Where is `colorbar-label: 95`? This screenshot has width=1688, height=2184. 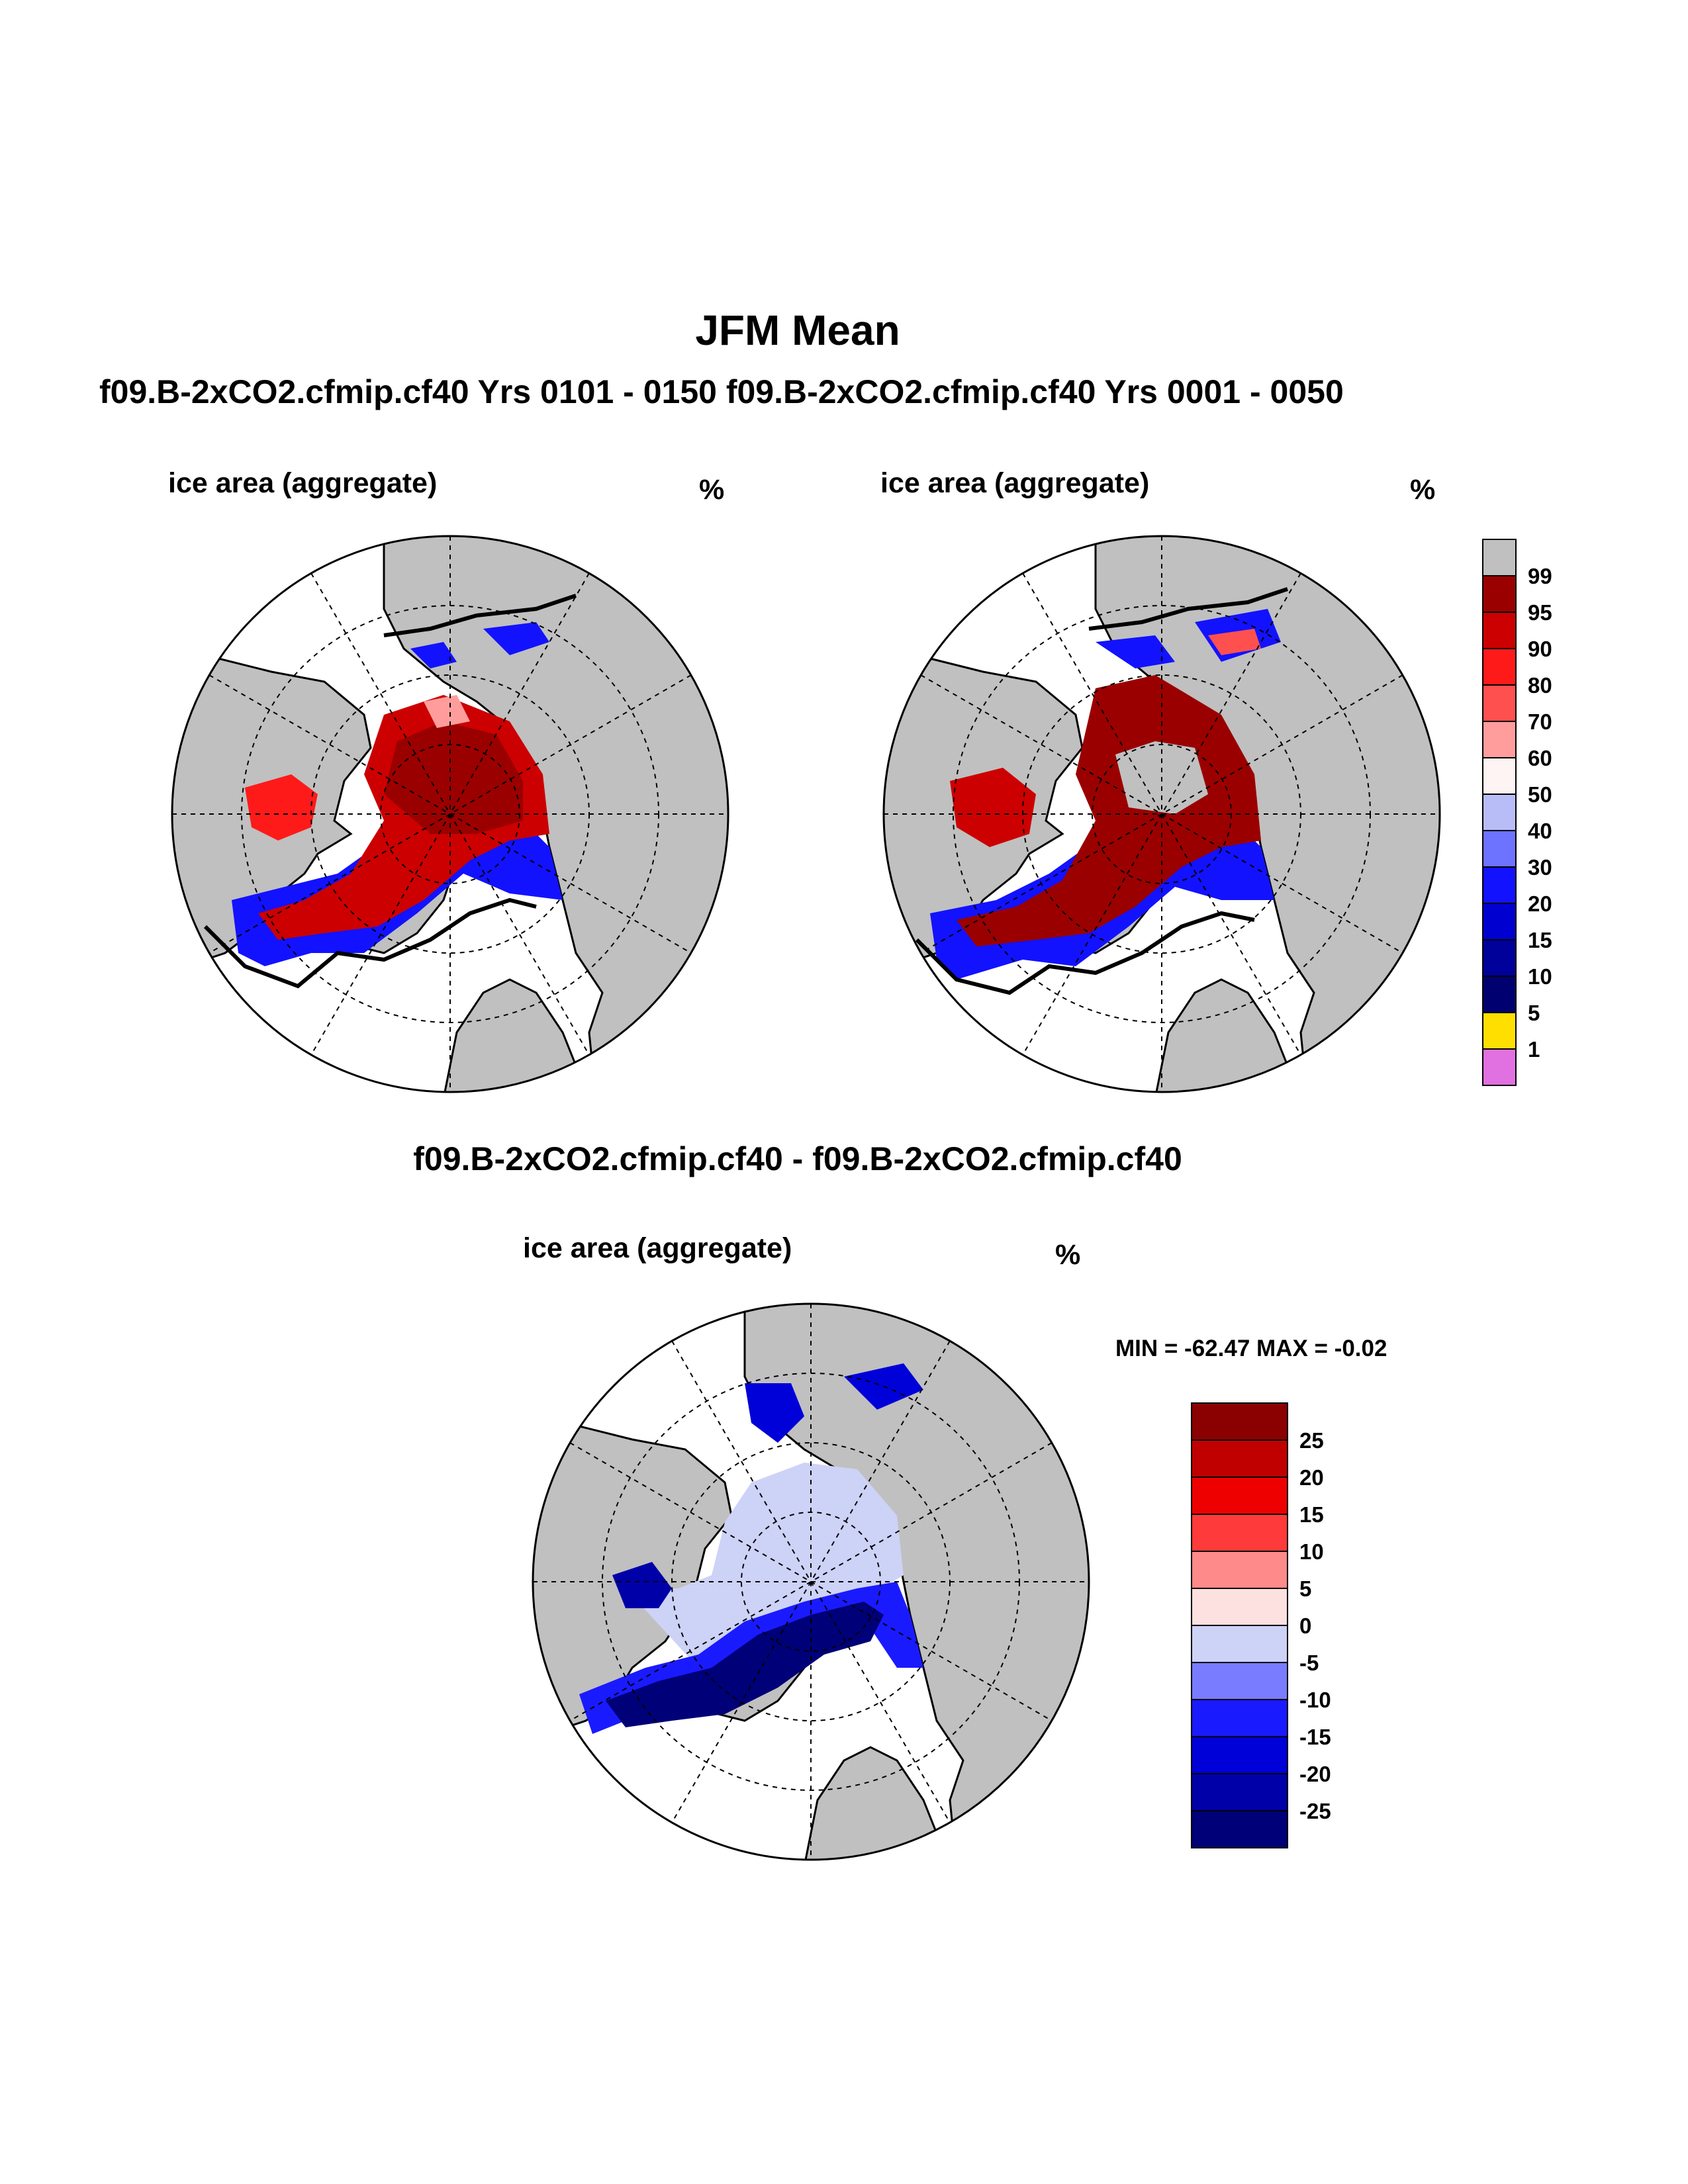 colorbar-label: 95 is located at coordinates (1540, 612).